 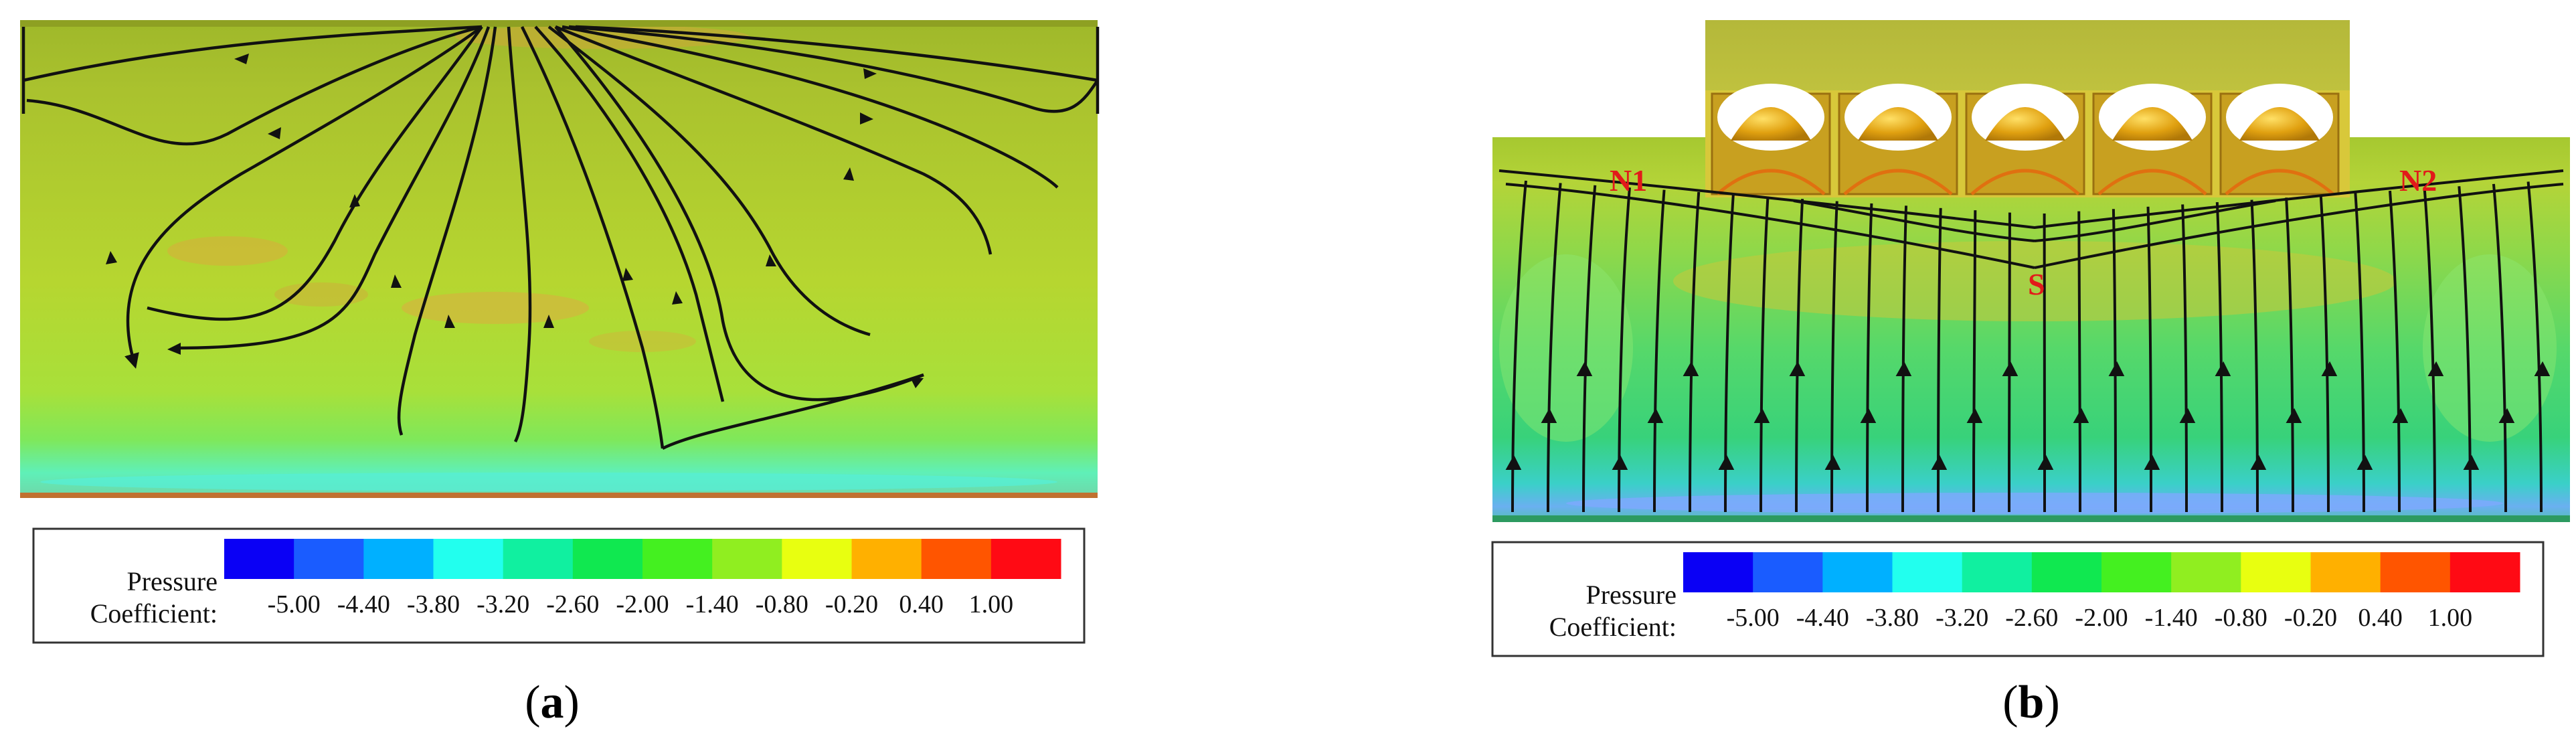 I want to click on label-s: S, so click(x=2036, y=284).